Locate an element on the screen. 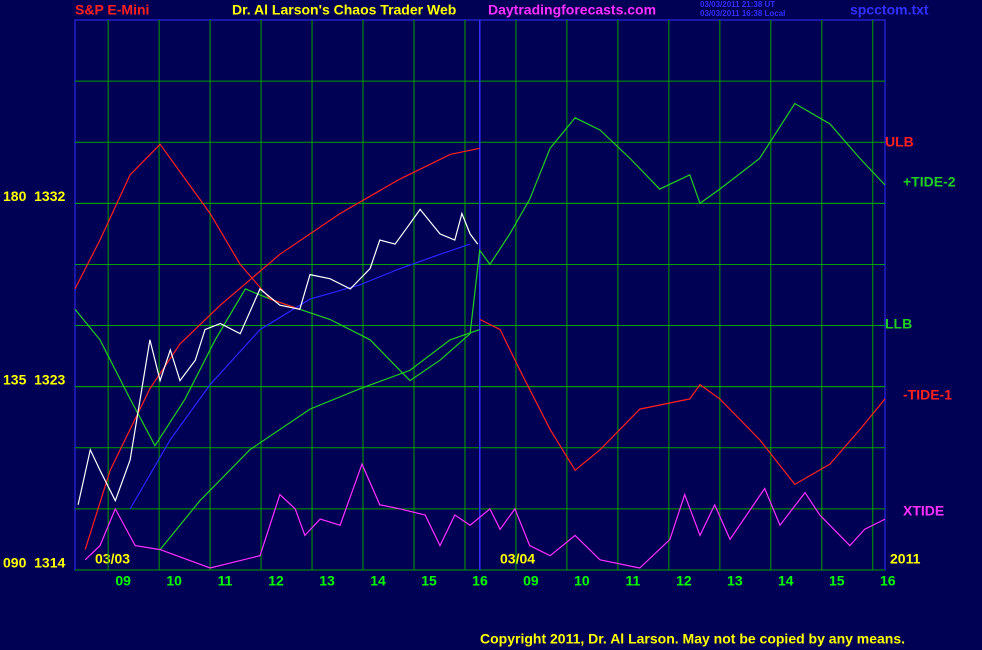 The height and width of the screenshot is (650, 982). file-name: spcctom.txt is located at coordinates (889, 10).